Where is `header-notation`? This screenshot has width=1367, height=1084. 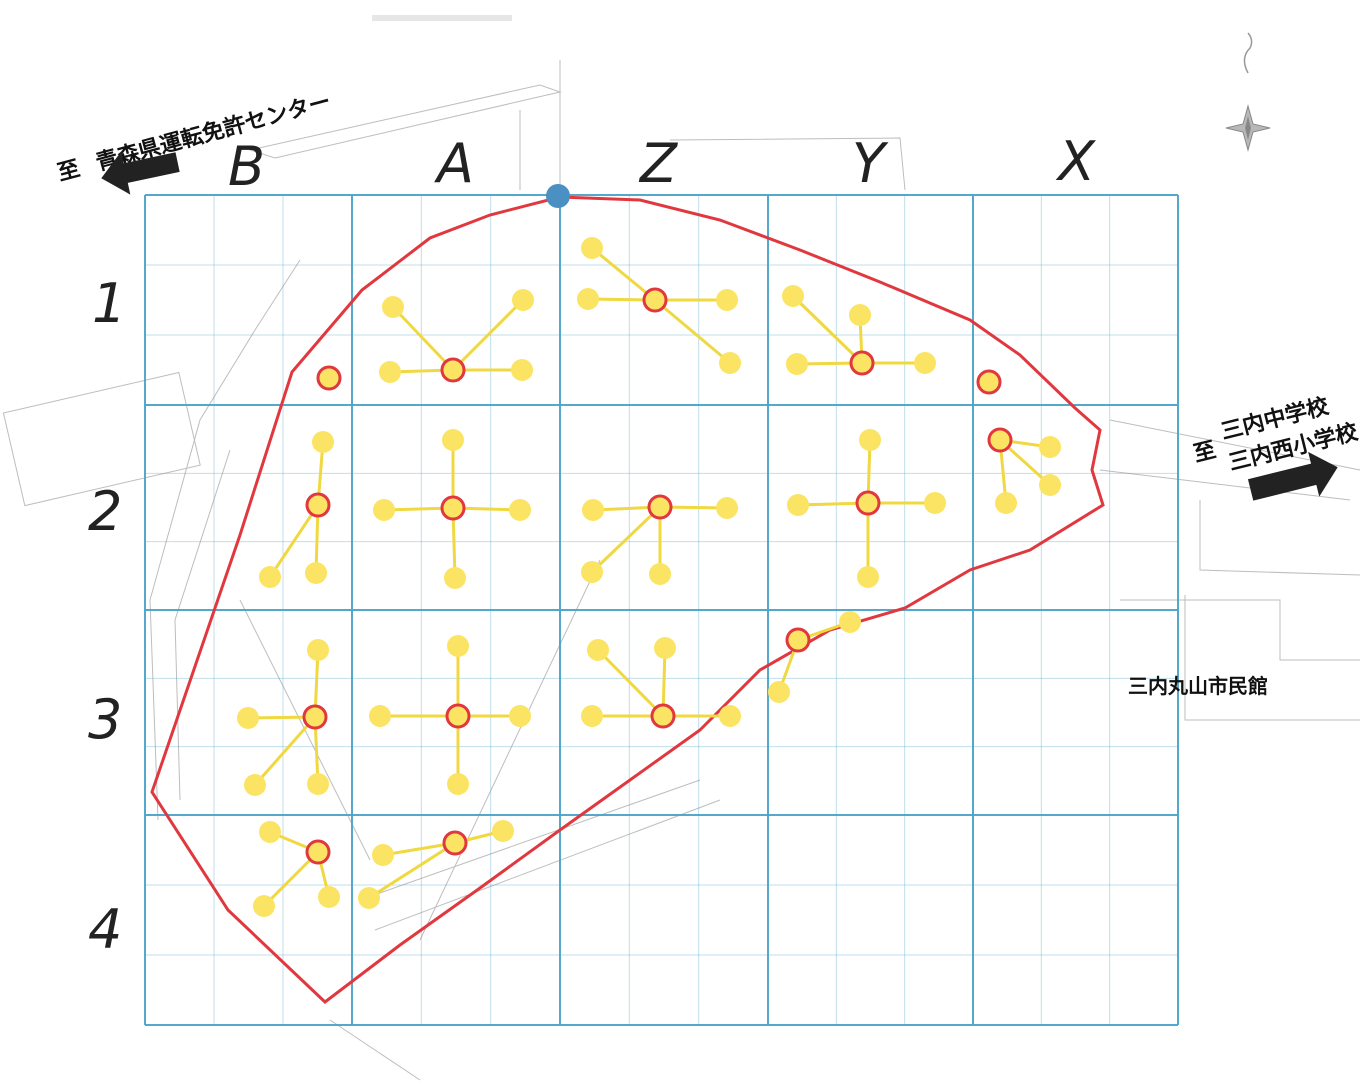 header-notation is located at coordinates (442, 18).